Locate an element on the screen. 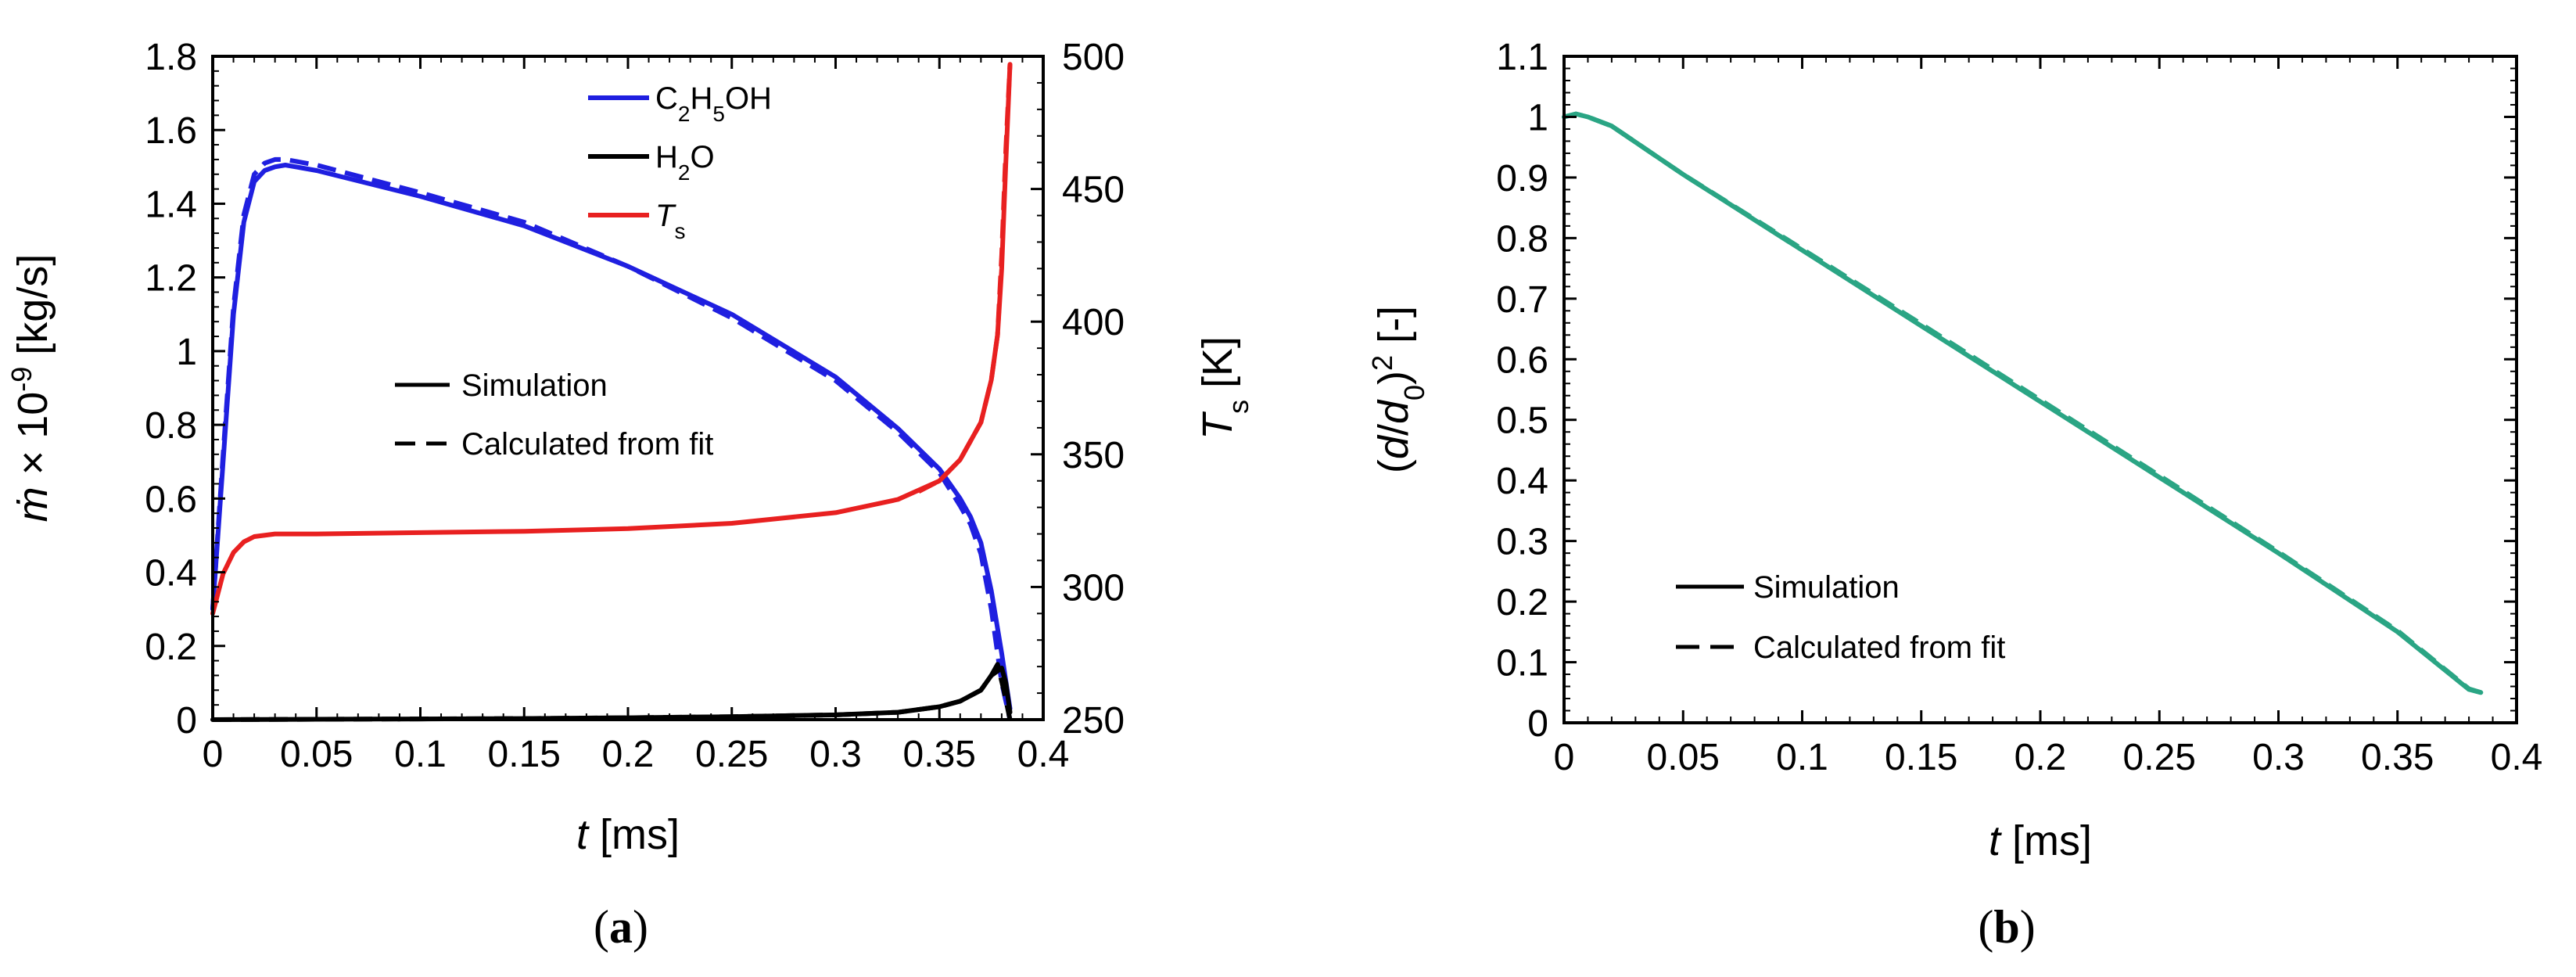 This screenshot has width=2576, height=977. y-right-tick-label: 350 is located at coordinates (1093, 455).